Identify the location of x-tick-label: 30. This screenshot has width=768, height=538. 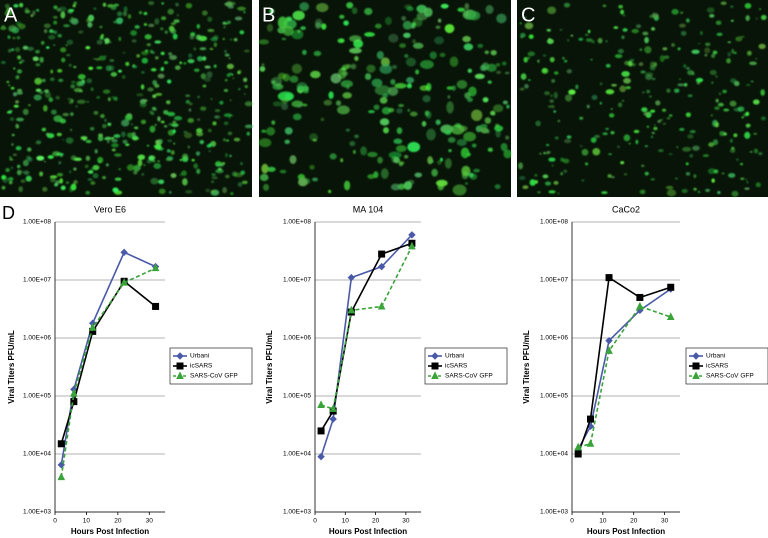
(150, 521).